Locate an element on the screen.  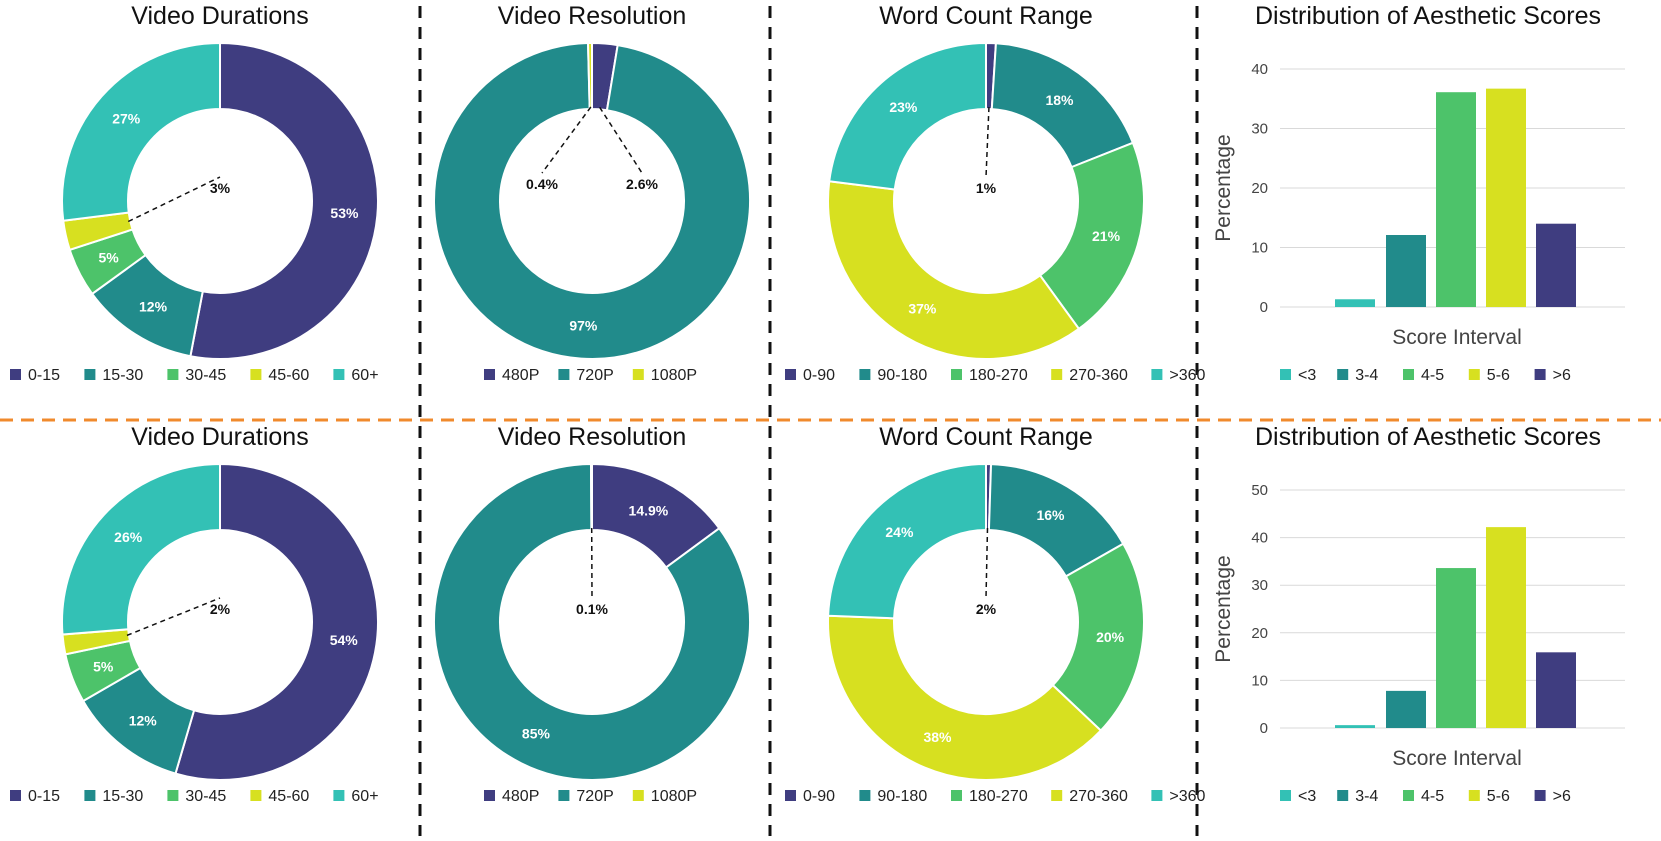
legend-label: 1080P is located at coordinates (674, 796).